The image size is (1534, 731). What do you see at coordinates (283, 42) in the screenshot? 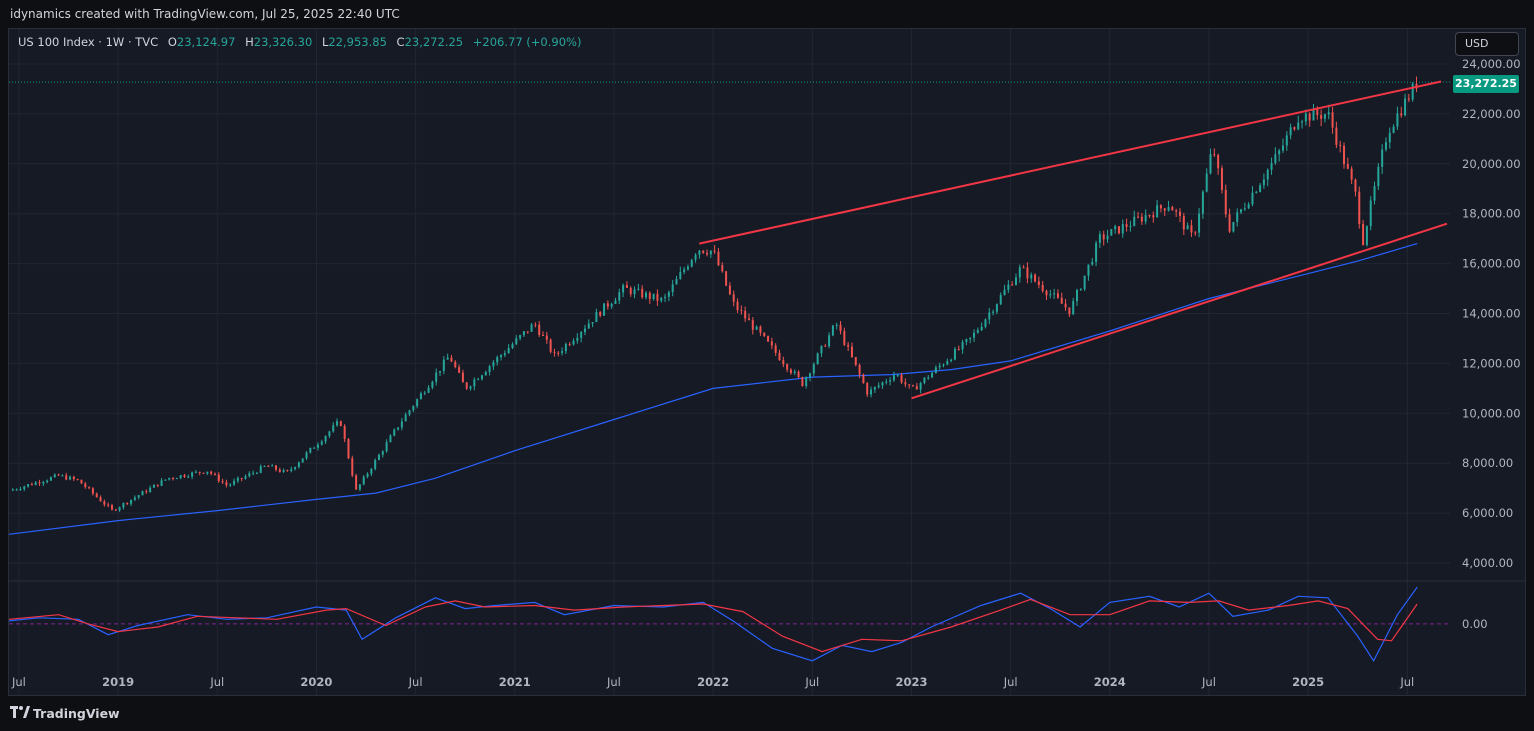
I see `high-value: 23,326.30` at bounding box center [283, 42].